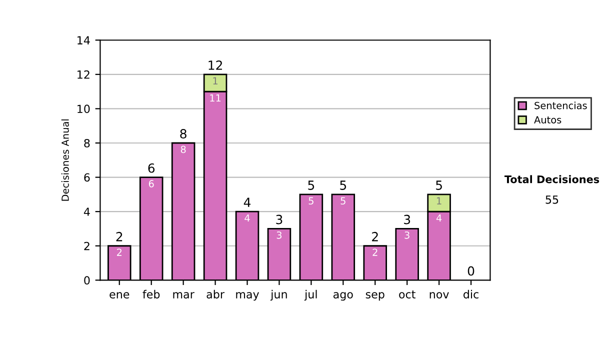  I want to click on text: Total Decisiones, so click(552, 179).